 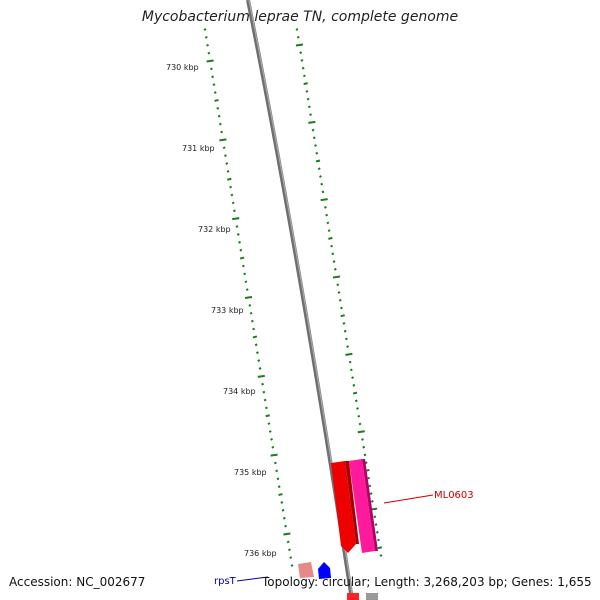 What do you see at coordinates (198, 148) in the screenshot?
I see `tick-label: 731 kbp` at bounding box center [198, 148].